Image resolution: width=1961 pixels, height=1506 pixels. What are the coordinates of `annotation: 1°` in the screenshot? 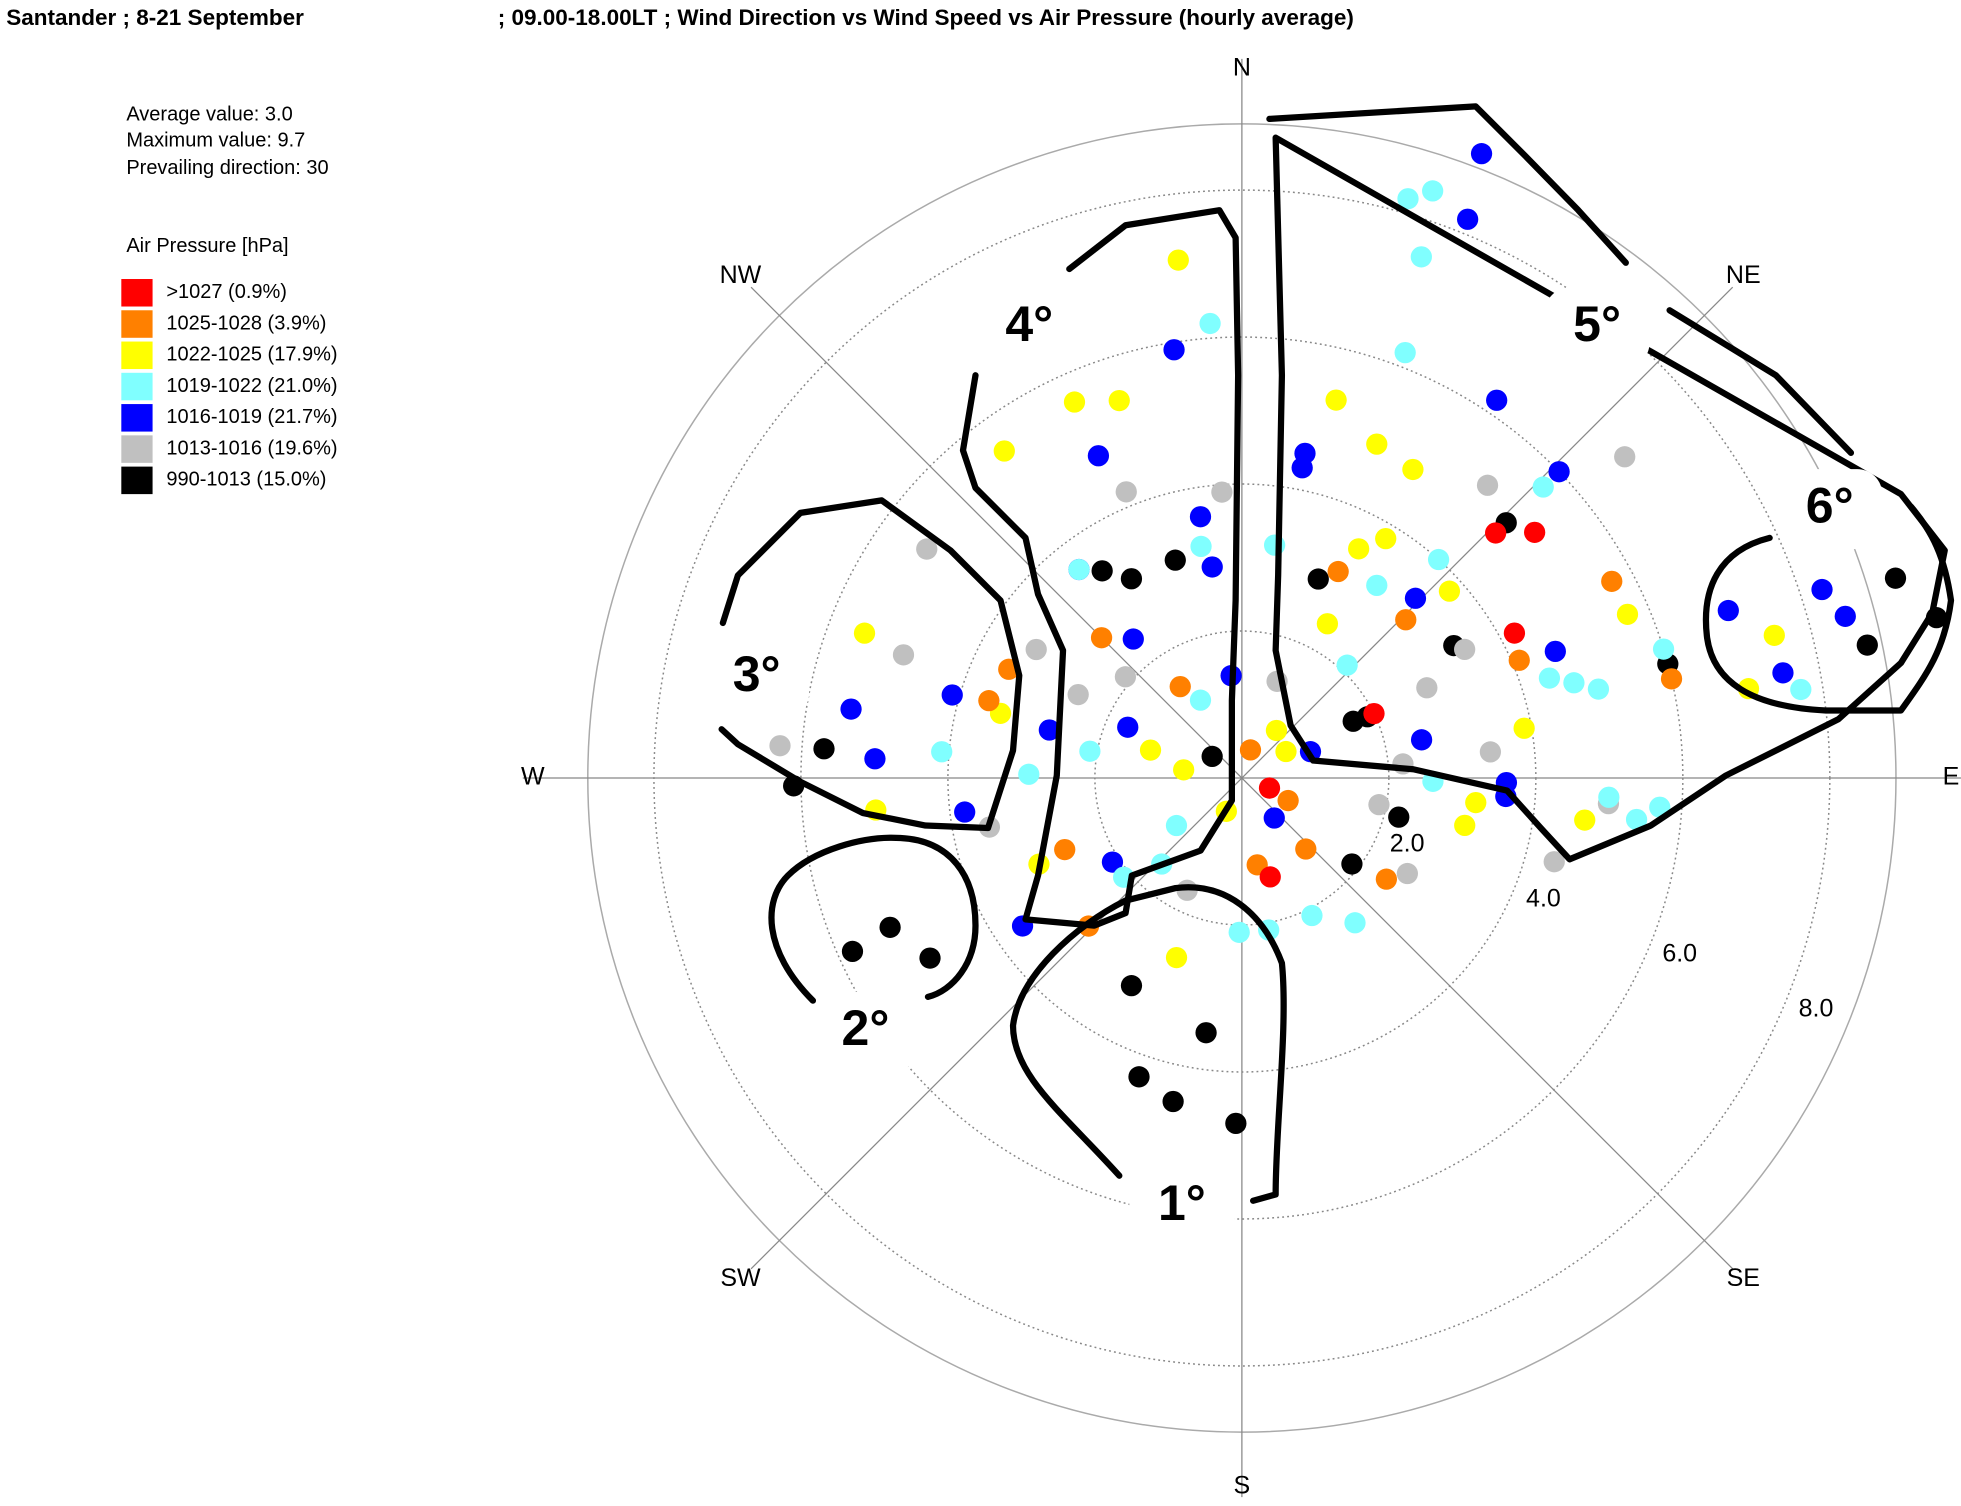 It's located at (1182, 1203).